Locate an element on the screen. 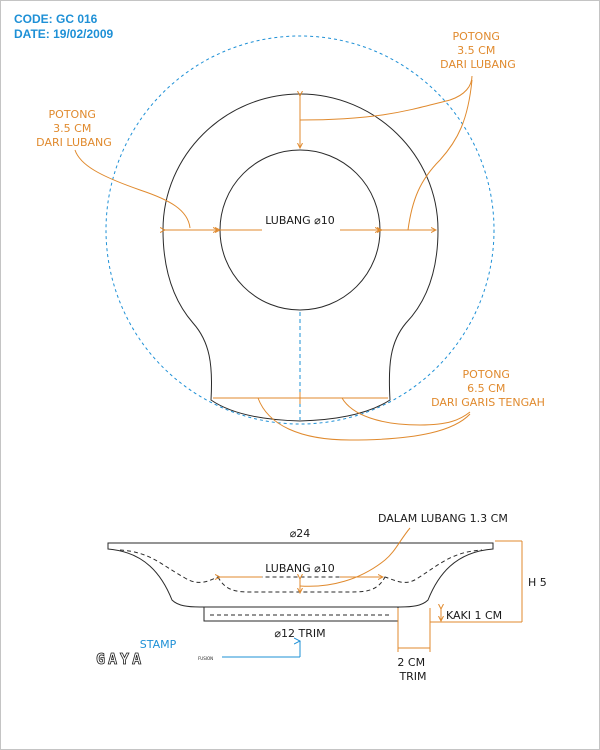 Image resolution: width=600 pixels, height=750 pixels. foot-ring is located at coordinates (301, 614).